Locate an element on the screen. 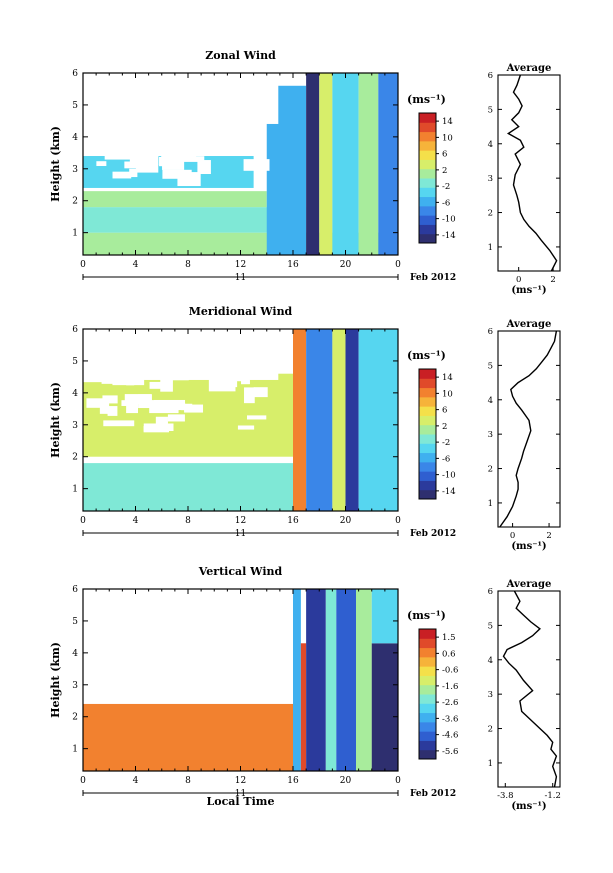 The height and width of the screenshot is (873, 613). colorbar-tick-label: -1.6 is located at coordinates (450, 687).